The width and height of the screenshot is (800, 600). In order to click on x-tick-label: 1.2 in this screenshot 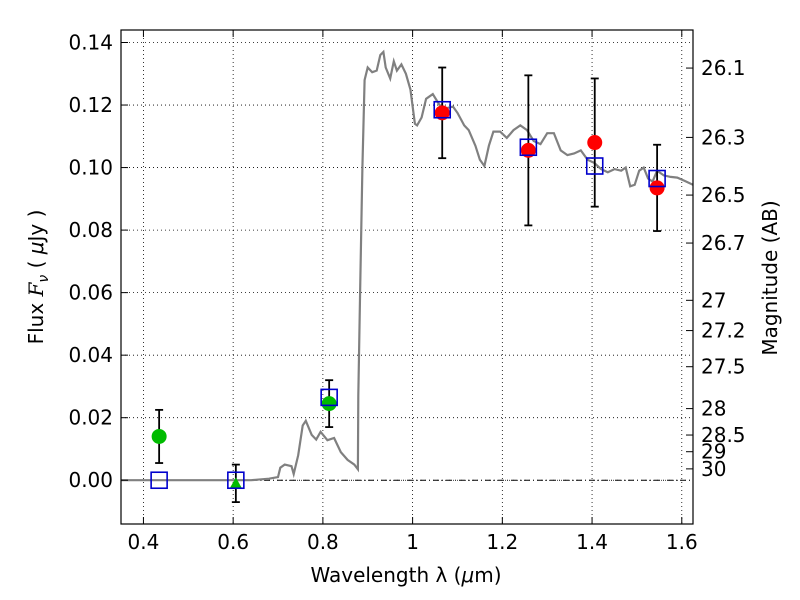, I will do `click(502, 542)`.